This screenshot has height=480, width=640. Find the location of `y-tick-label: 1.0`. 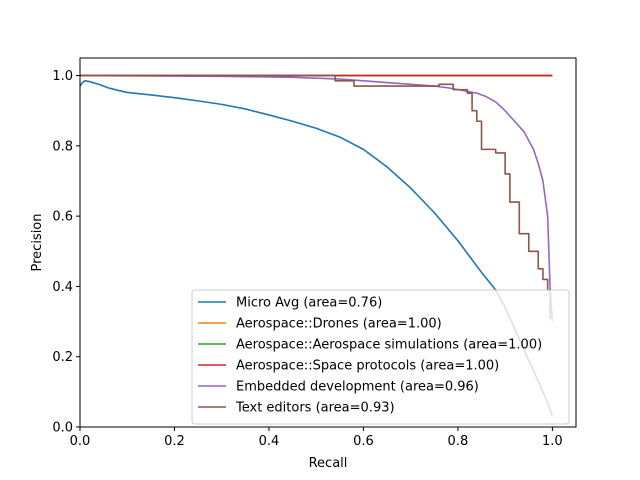

y-tick-label: 1.0 is located at coordinates (62, 76).